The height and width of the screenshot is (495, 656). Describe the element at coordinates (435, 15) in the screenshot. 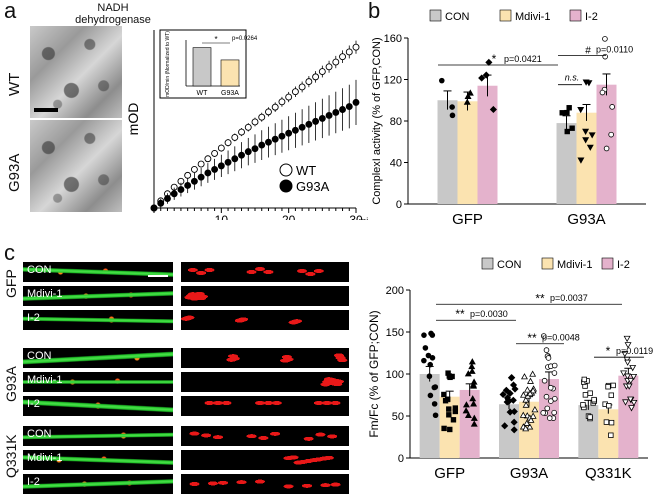

I see `legend-swatch-con` at that location.